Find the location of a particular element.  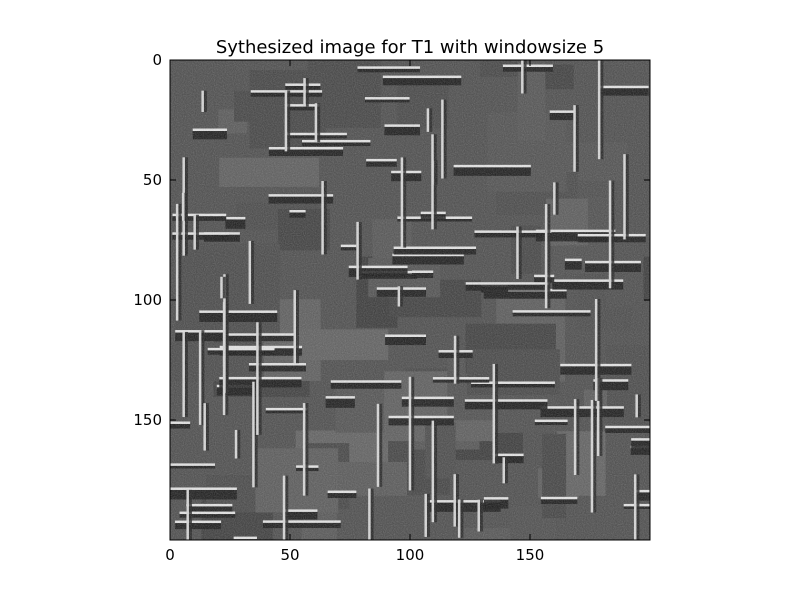

y-tick-label: 0 is located at coordinates (157, 60).